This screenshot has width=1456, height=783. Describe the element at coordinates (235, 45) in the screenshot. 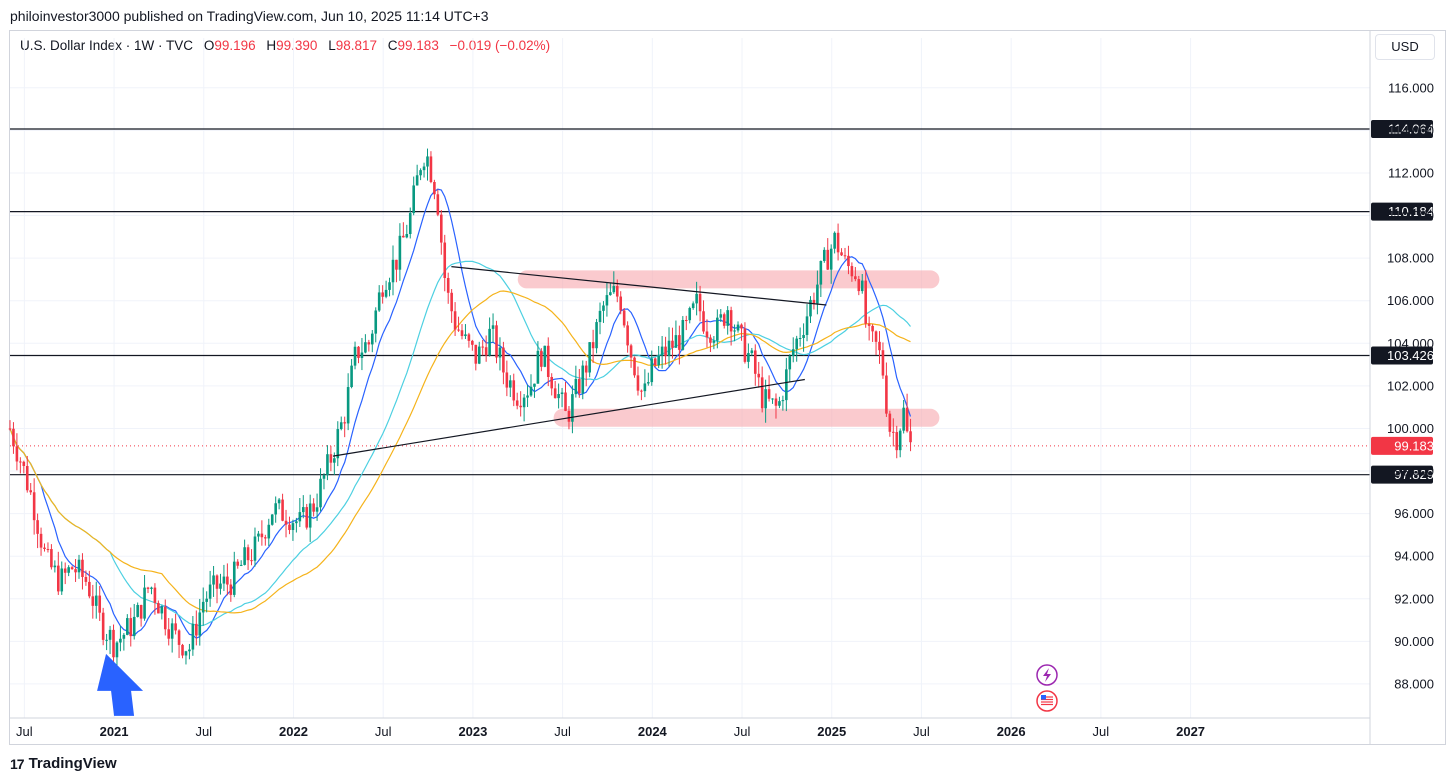

I see `open-value: 99.196` at that location.